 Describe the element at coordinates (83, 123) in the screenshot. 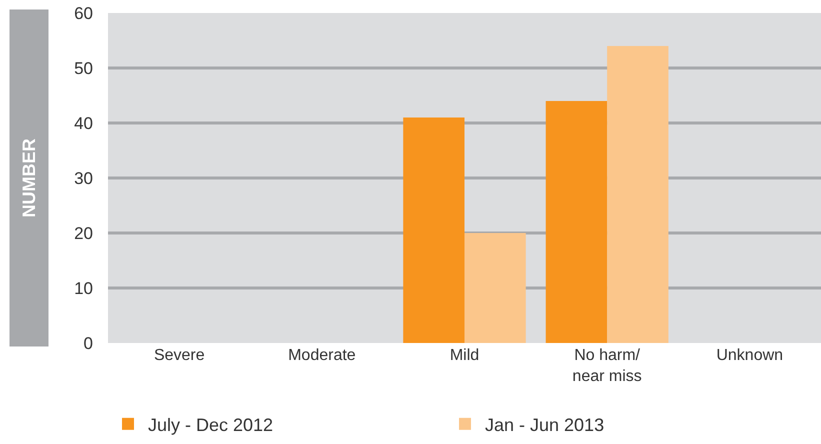

I see `y-tick-label: 40` at that location.